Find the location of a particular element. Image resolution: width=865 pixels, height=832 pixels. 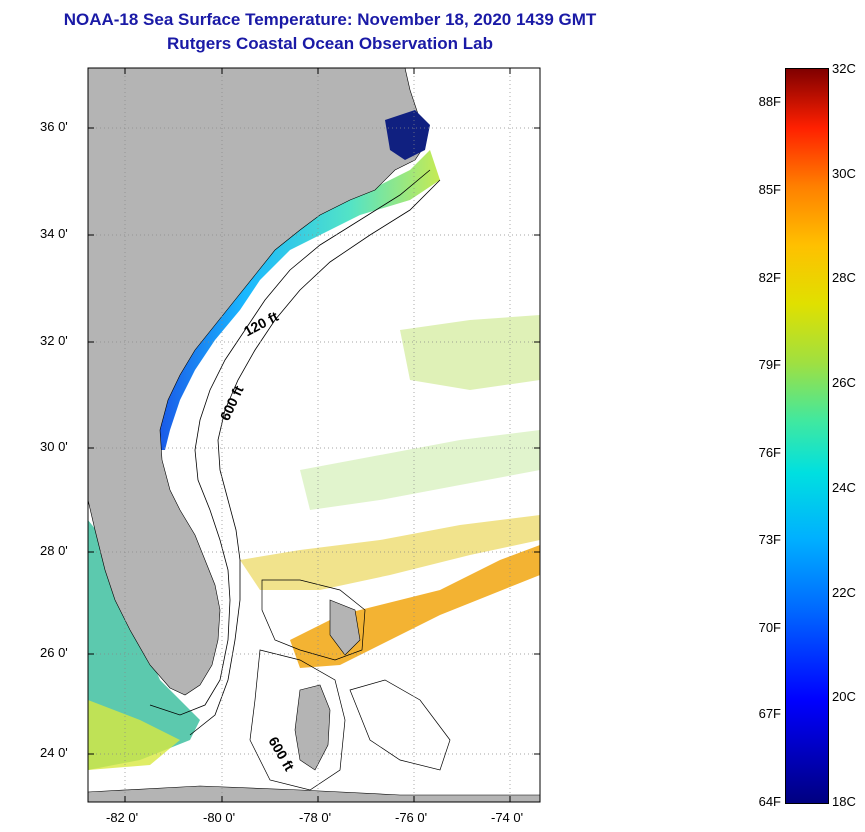

colorbar-celsius-label: 18C is located at coordinates (844, 801).